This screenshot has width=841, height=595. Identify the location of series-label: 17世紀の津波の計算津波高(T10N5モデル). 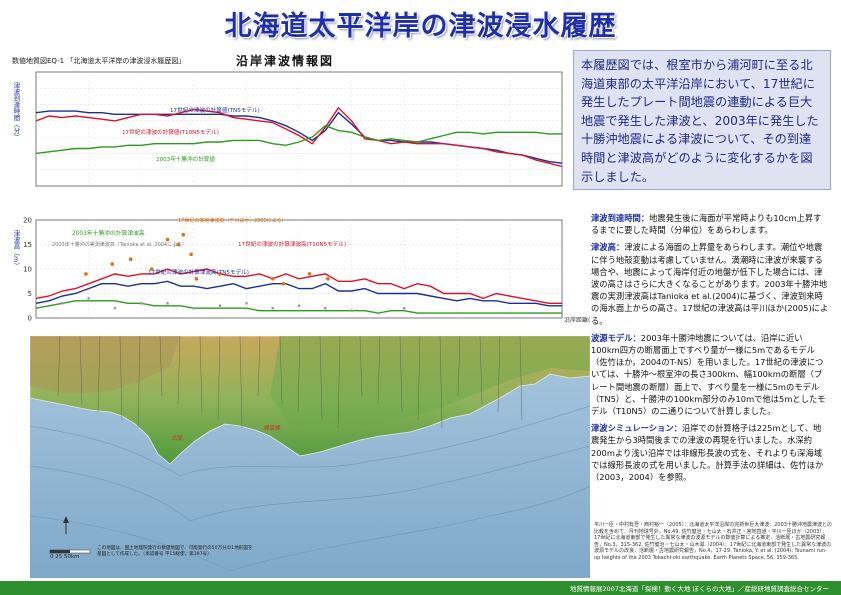
(292, 244).